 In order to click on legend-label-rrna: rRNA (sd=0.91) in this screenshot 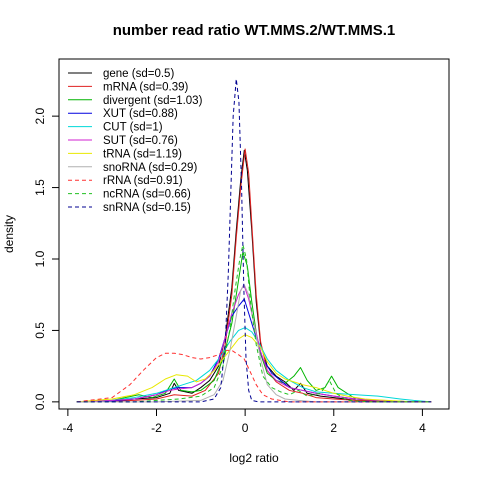, I will do `click(143, 181)`.